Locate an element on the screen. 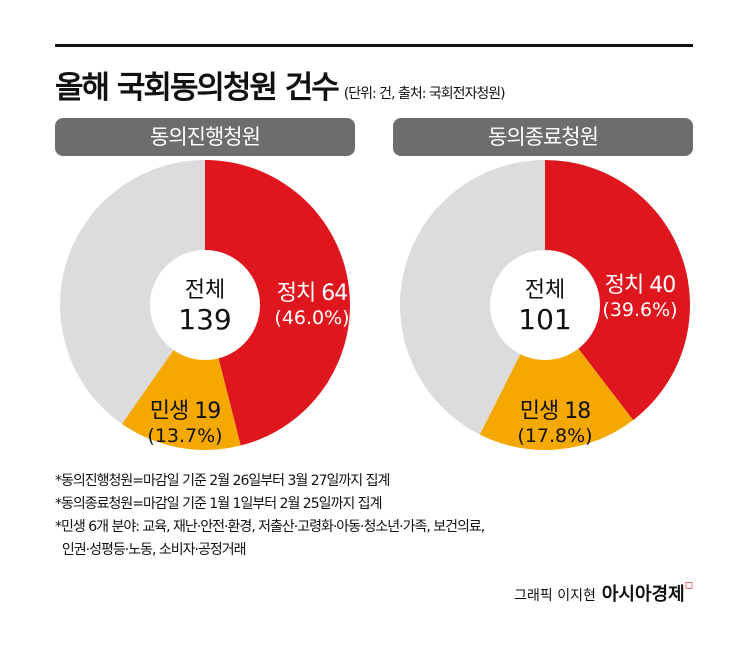 This screenshot has width=745, height=645. total-value: 139 is located at coordinates (204, 319).